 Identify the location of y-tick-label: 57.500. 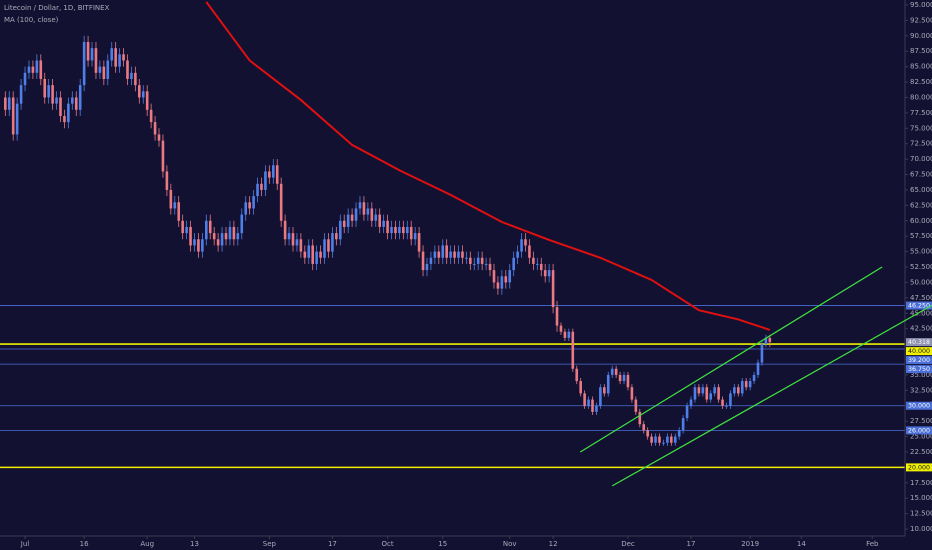
(921, 236).